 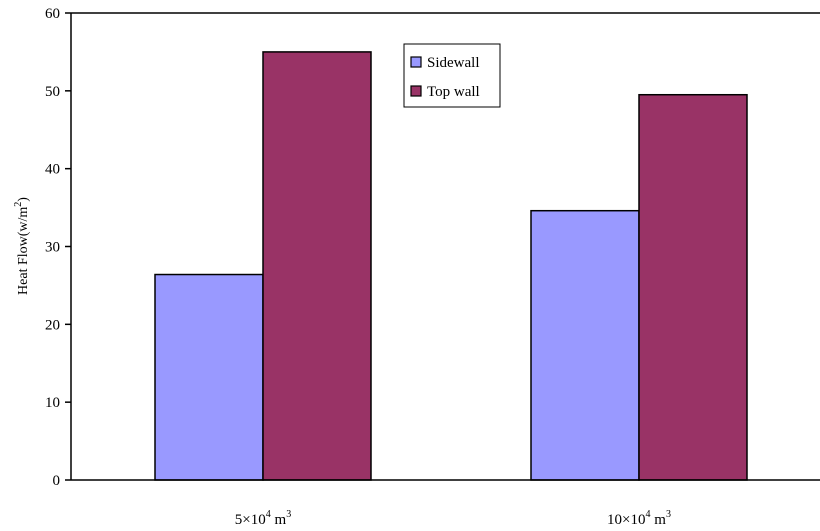 I want to click on y-tick-label: 30, so click(x=52, y=248).